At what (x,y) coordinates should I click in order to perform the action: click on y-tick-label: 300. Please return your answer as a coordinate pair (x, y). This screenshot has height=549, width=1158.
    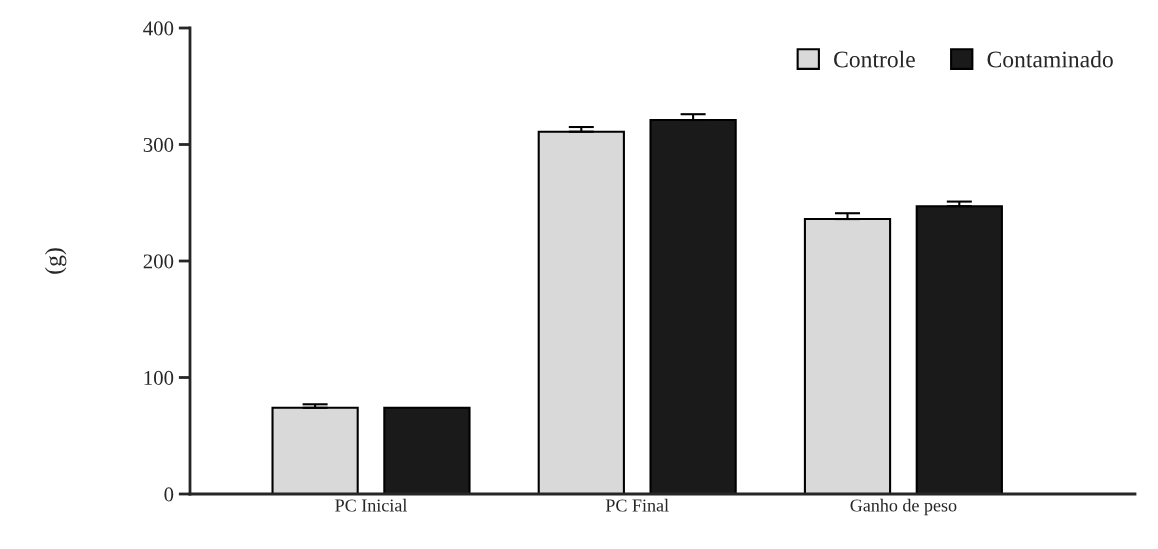
    Looking at the image, I should click on (158, 144).